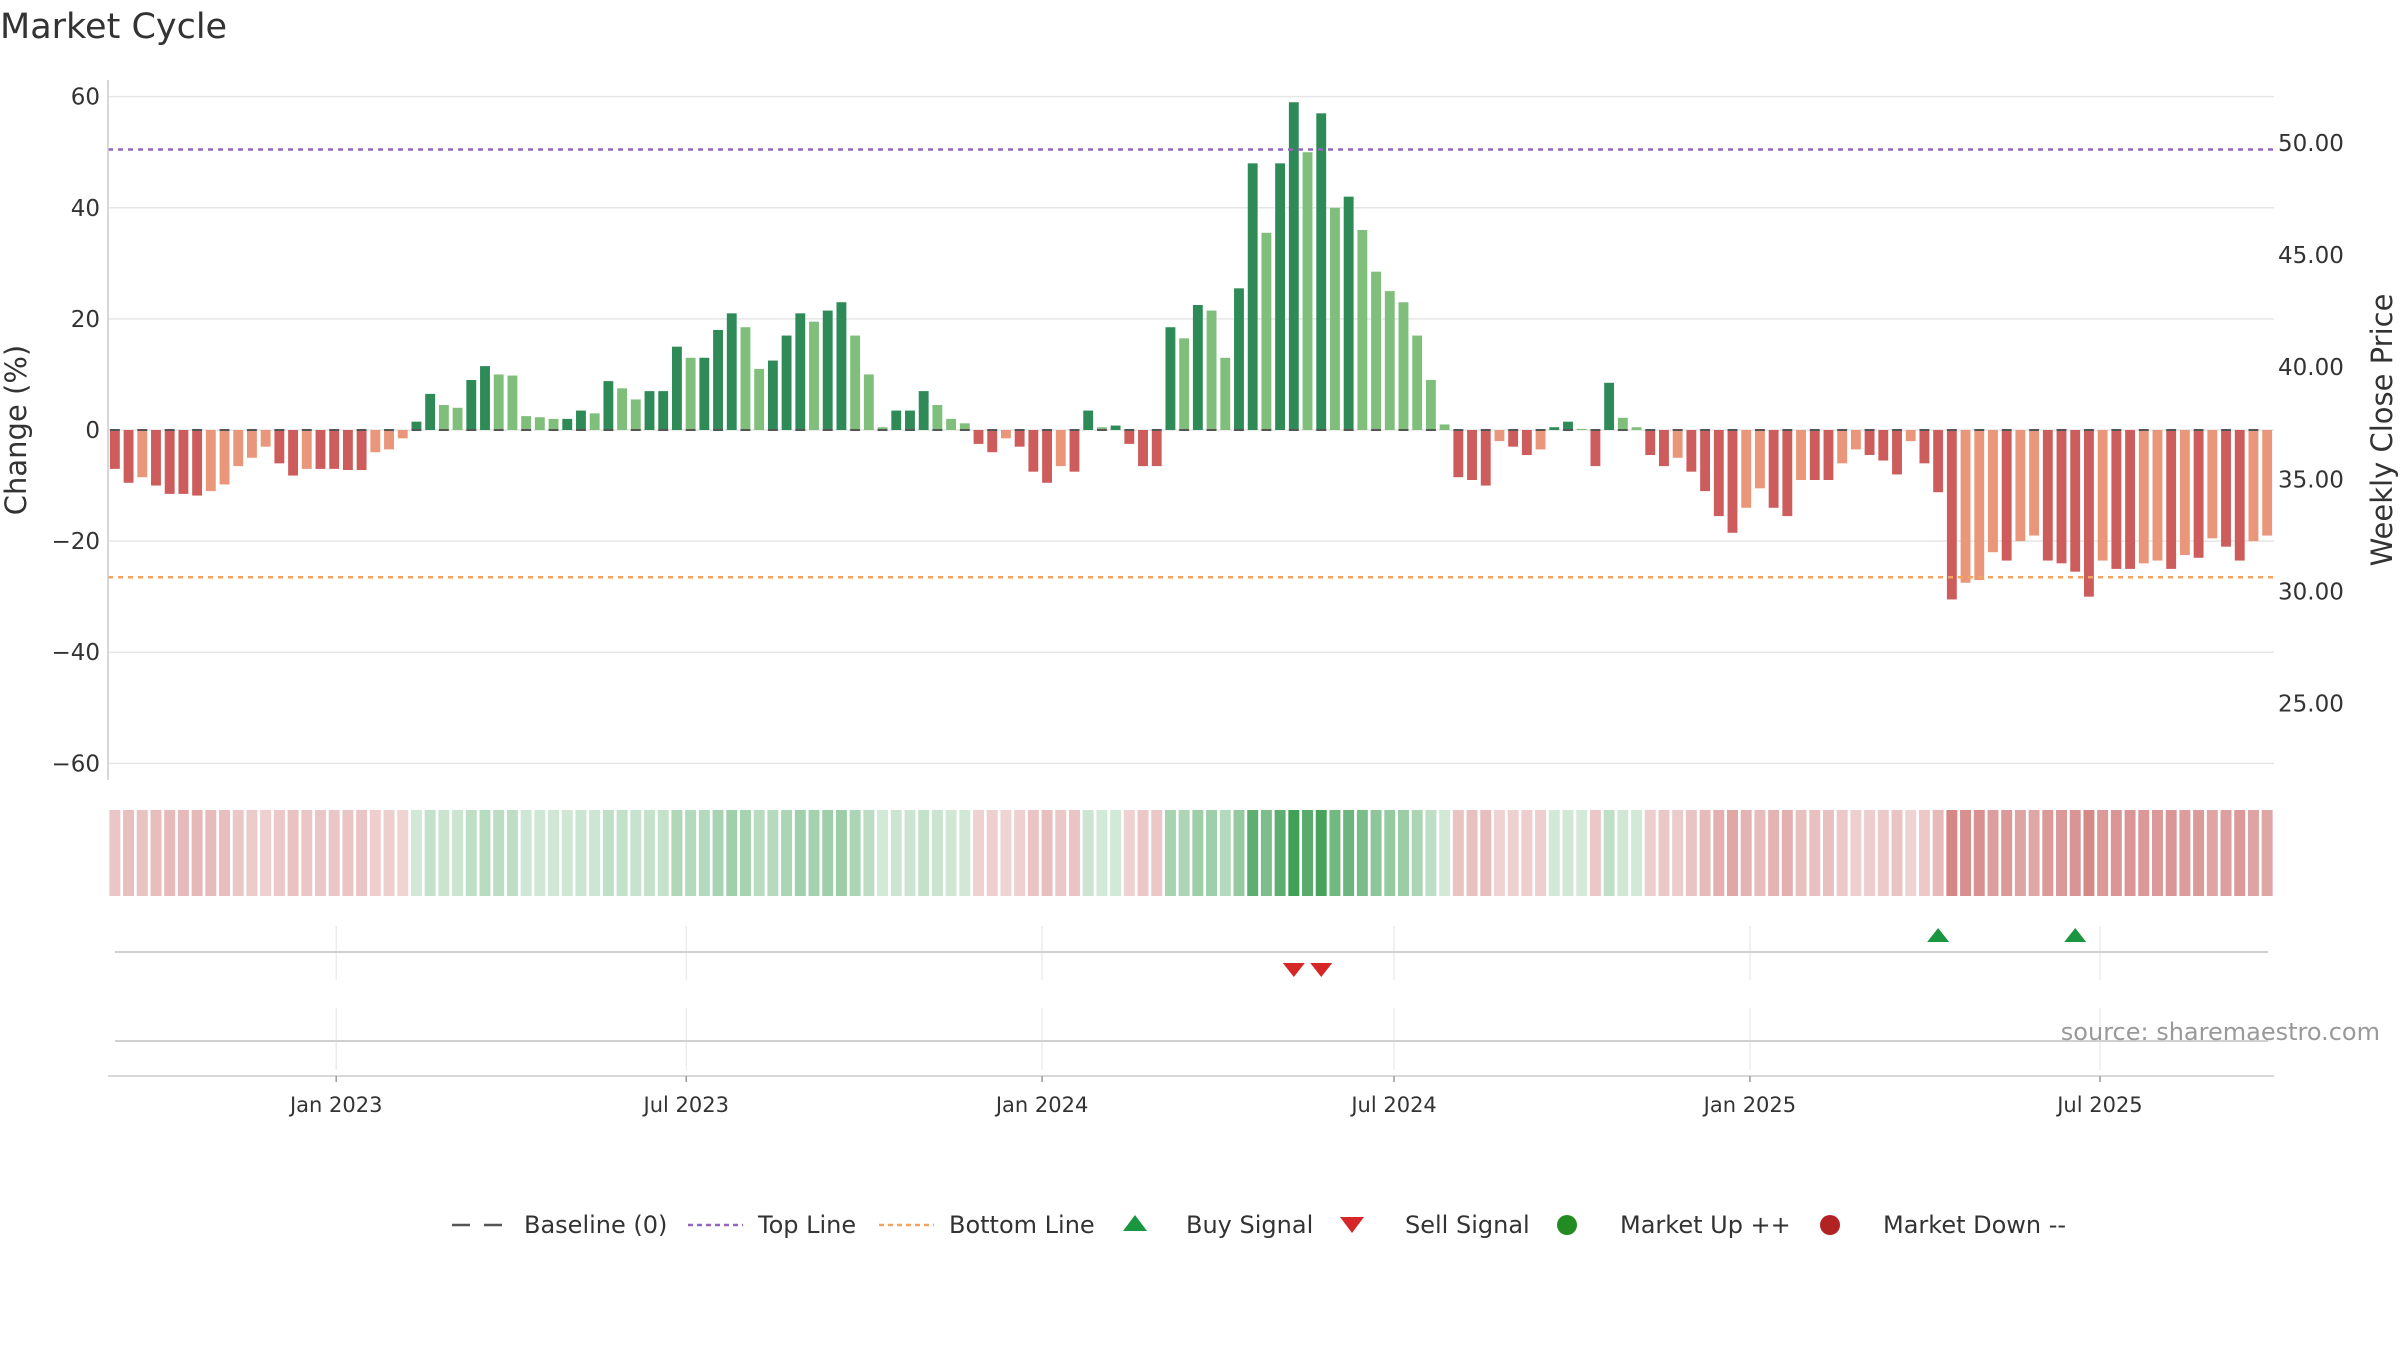 The height and width of the screenshot is (1350, 2400). What do you see at coordinates (1938, 935) in the screenshot?
I see `buy-signal-marker` at bounding box center [1938, 935].